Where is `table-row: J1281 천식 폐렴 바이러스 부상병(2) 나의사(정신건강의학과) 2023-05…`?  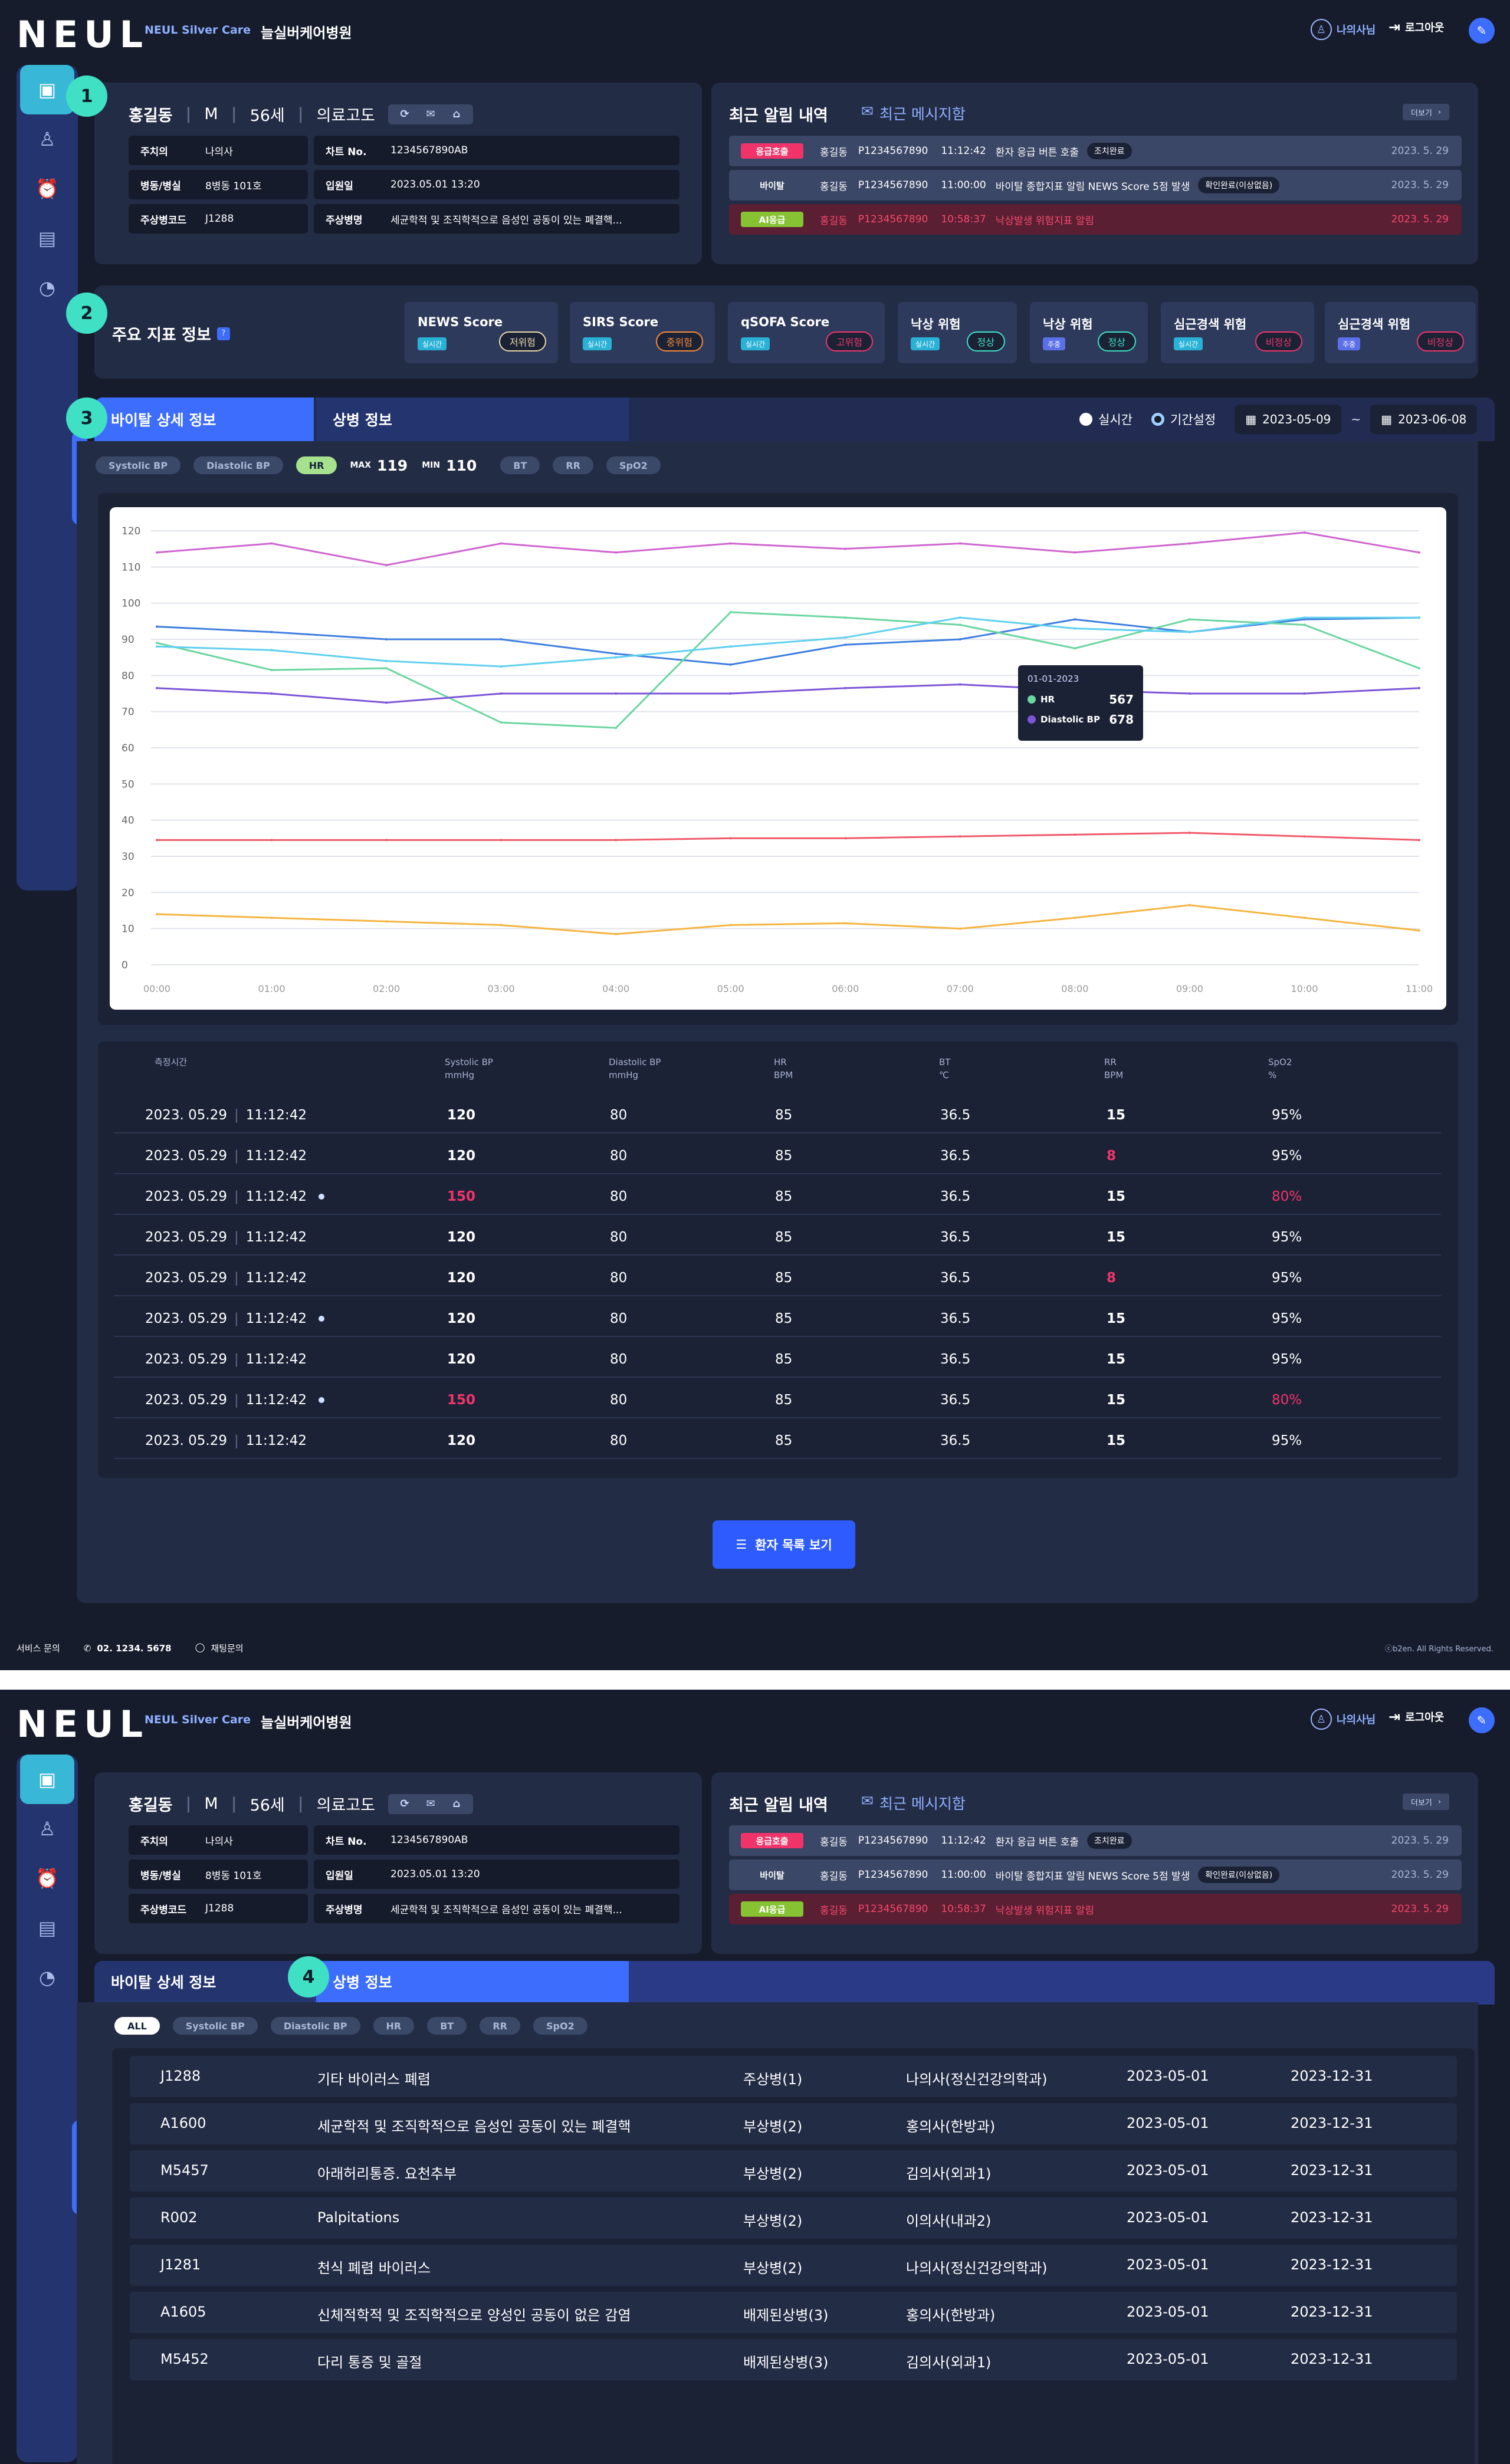
table-row: J1281 천식 폐렴 바이러스 부상병(2) 나의사(정신건강의학과) 2023-05… is located at coordinates (793, 2266).